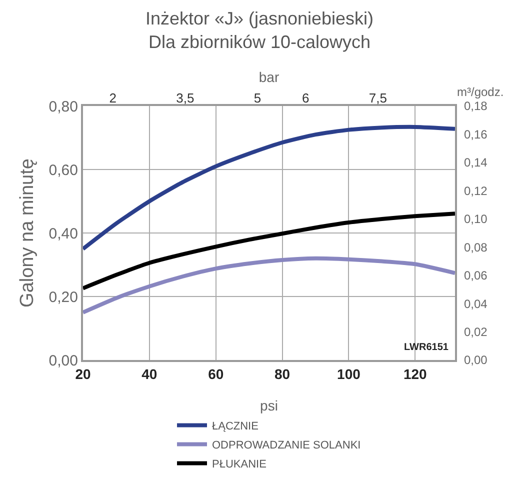 Image resolution: width=519 pixels, height=490 pixels. Describe the element at coordinates (269, 406) in the screenshot. I see `x-axis-title: psi` at that location.